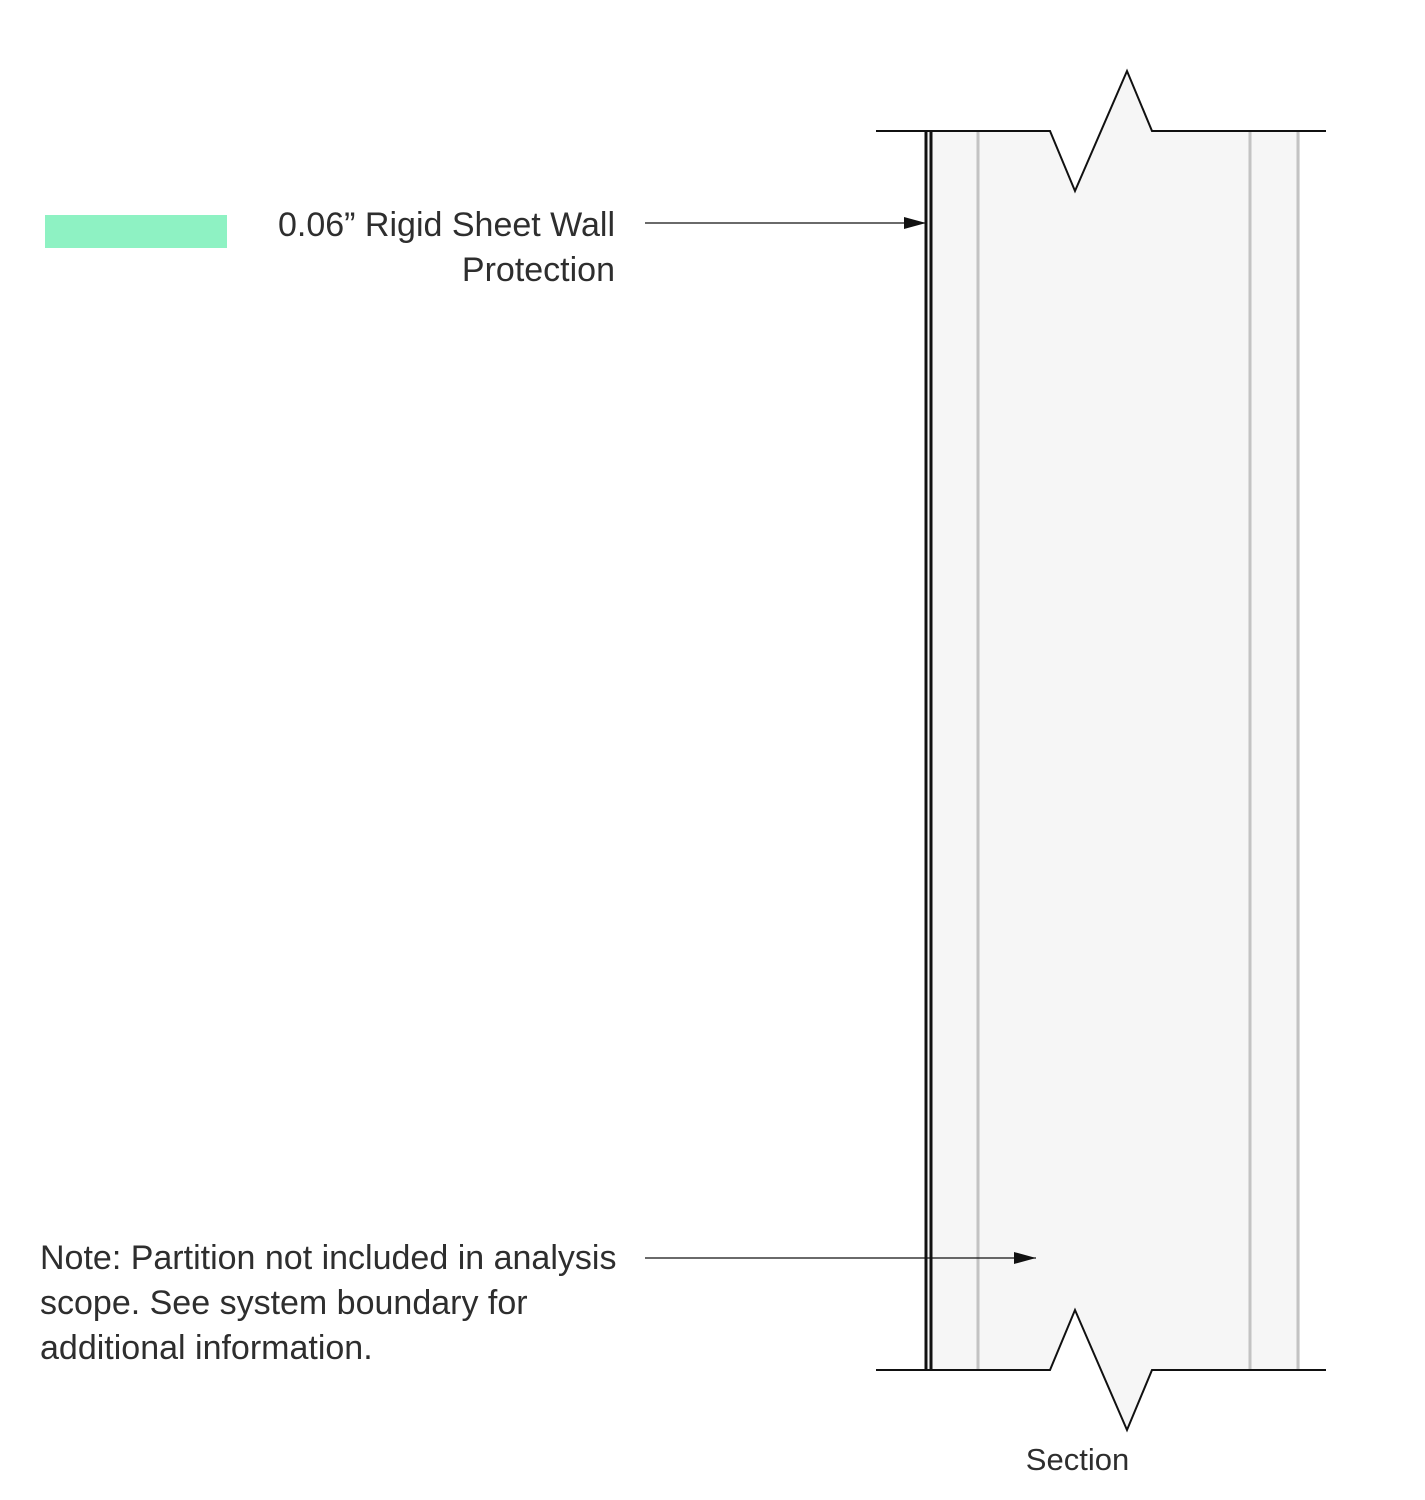 The height and width of the screenshot is (1500, 1425). Describe the element at coordinates (1101, 131) in the screenshot. I see `top-outline` at that location.